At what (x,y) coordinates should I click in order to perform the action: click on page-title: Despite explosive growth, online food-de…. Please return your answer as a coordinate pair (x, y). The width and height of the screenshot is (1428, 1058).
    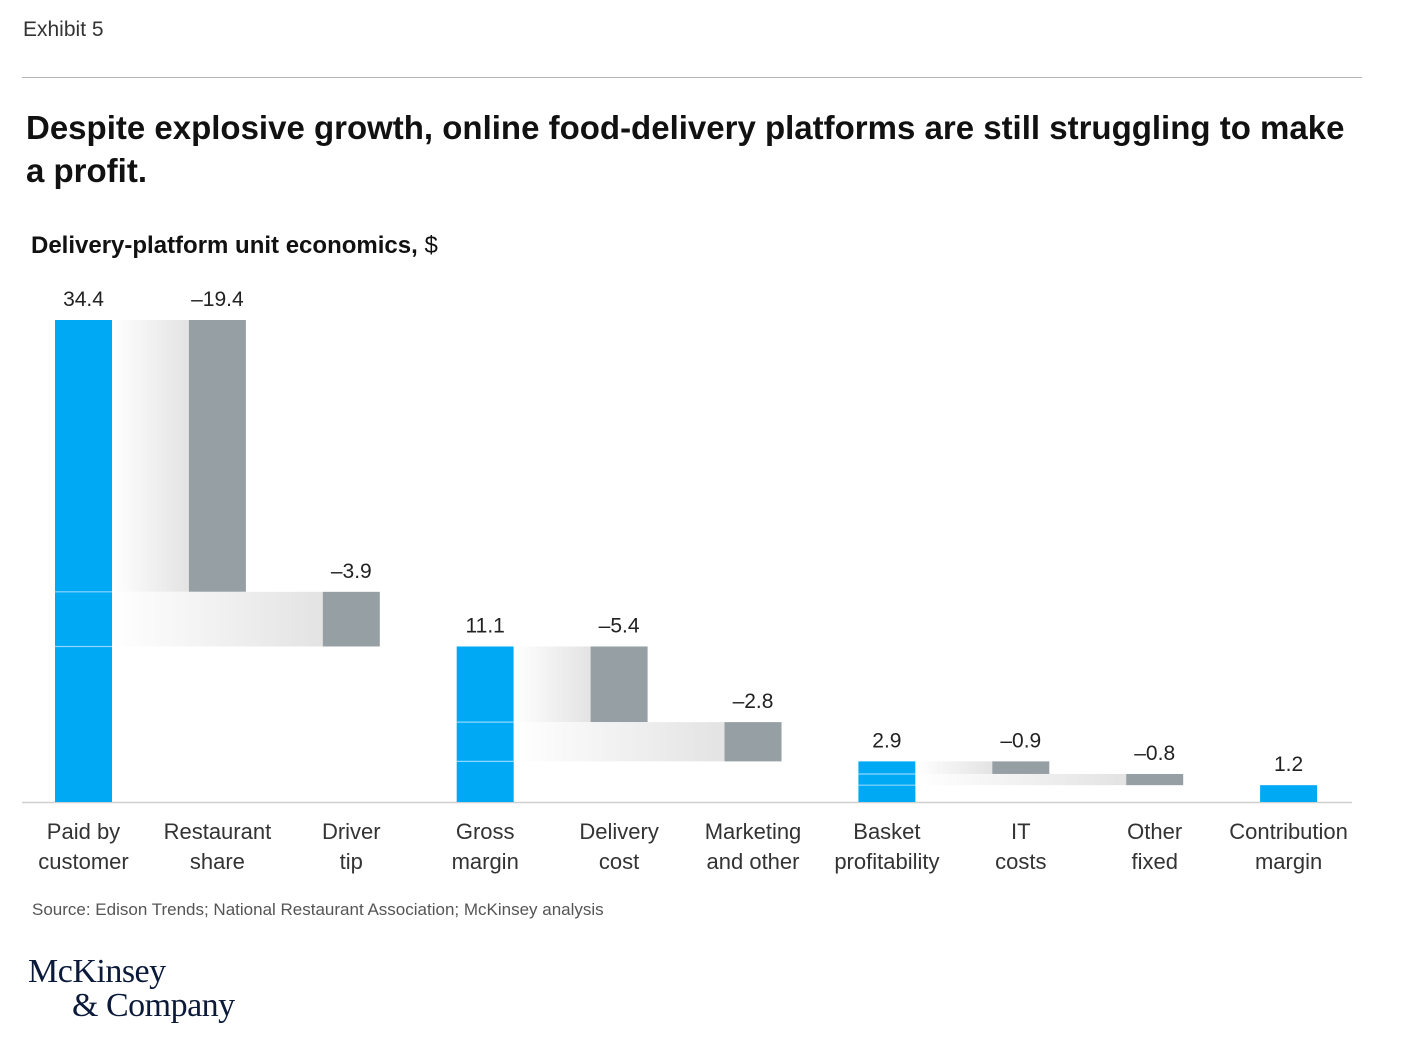
    Looking at the image, I should click on (685, 149).